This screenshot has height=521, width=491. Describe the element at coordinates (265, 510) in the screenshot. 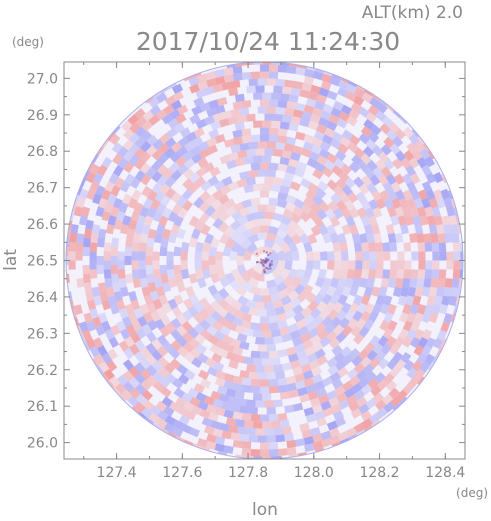

I see `x-axis-label: lon` at that location.